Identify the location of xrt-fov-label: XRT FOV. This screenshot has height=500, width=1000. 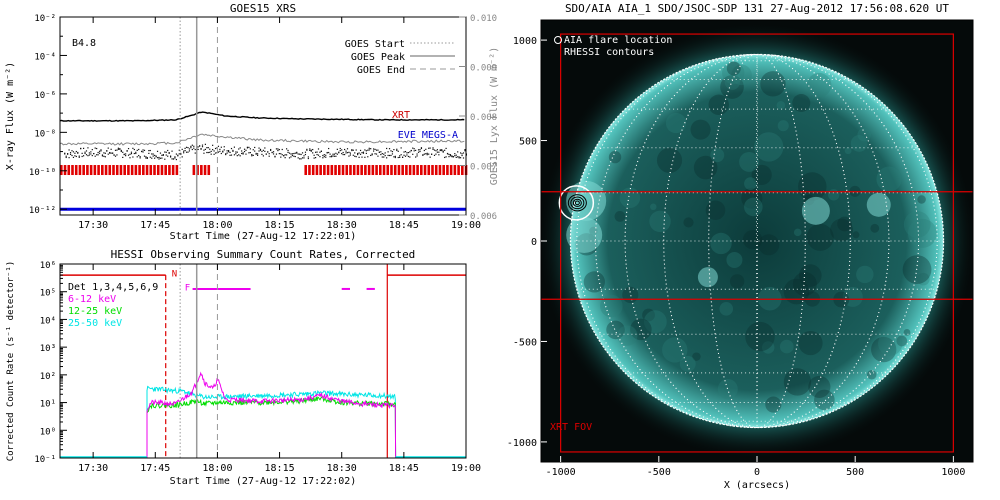
(571, 427).